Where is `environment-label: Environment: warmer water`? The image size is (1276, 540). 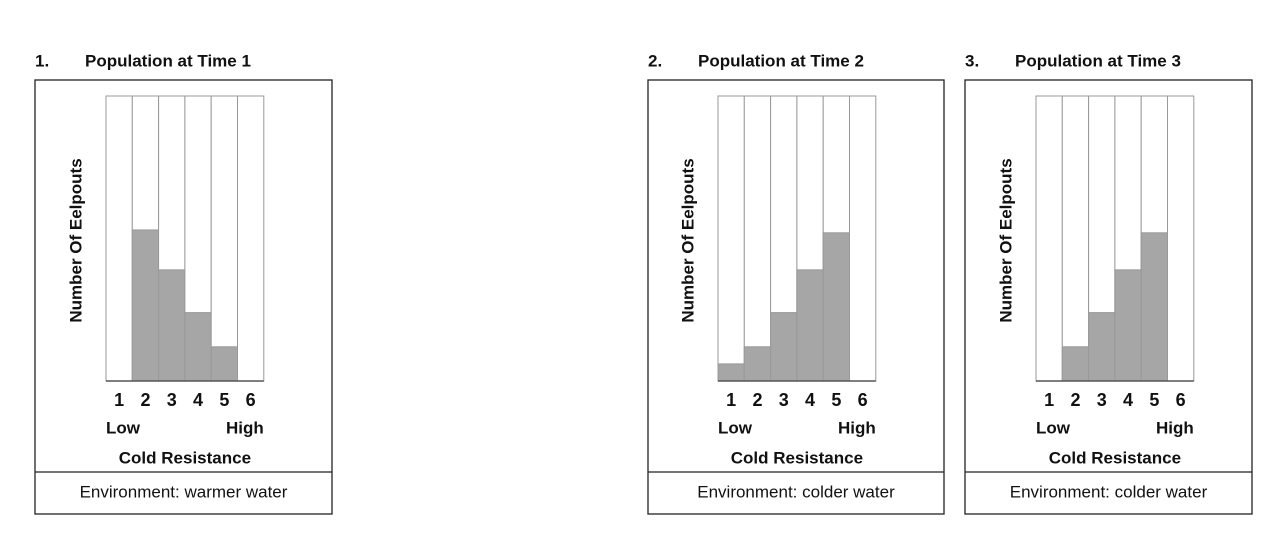
environment-label: Environment: warmer water is located at coordinates (184, 491).